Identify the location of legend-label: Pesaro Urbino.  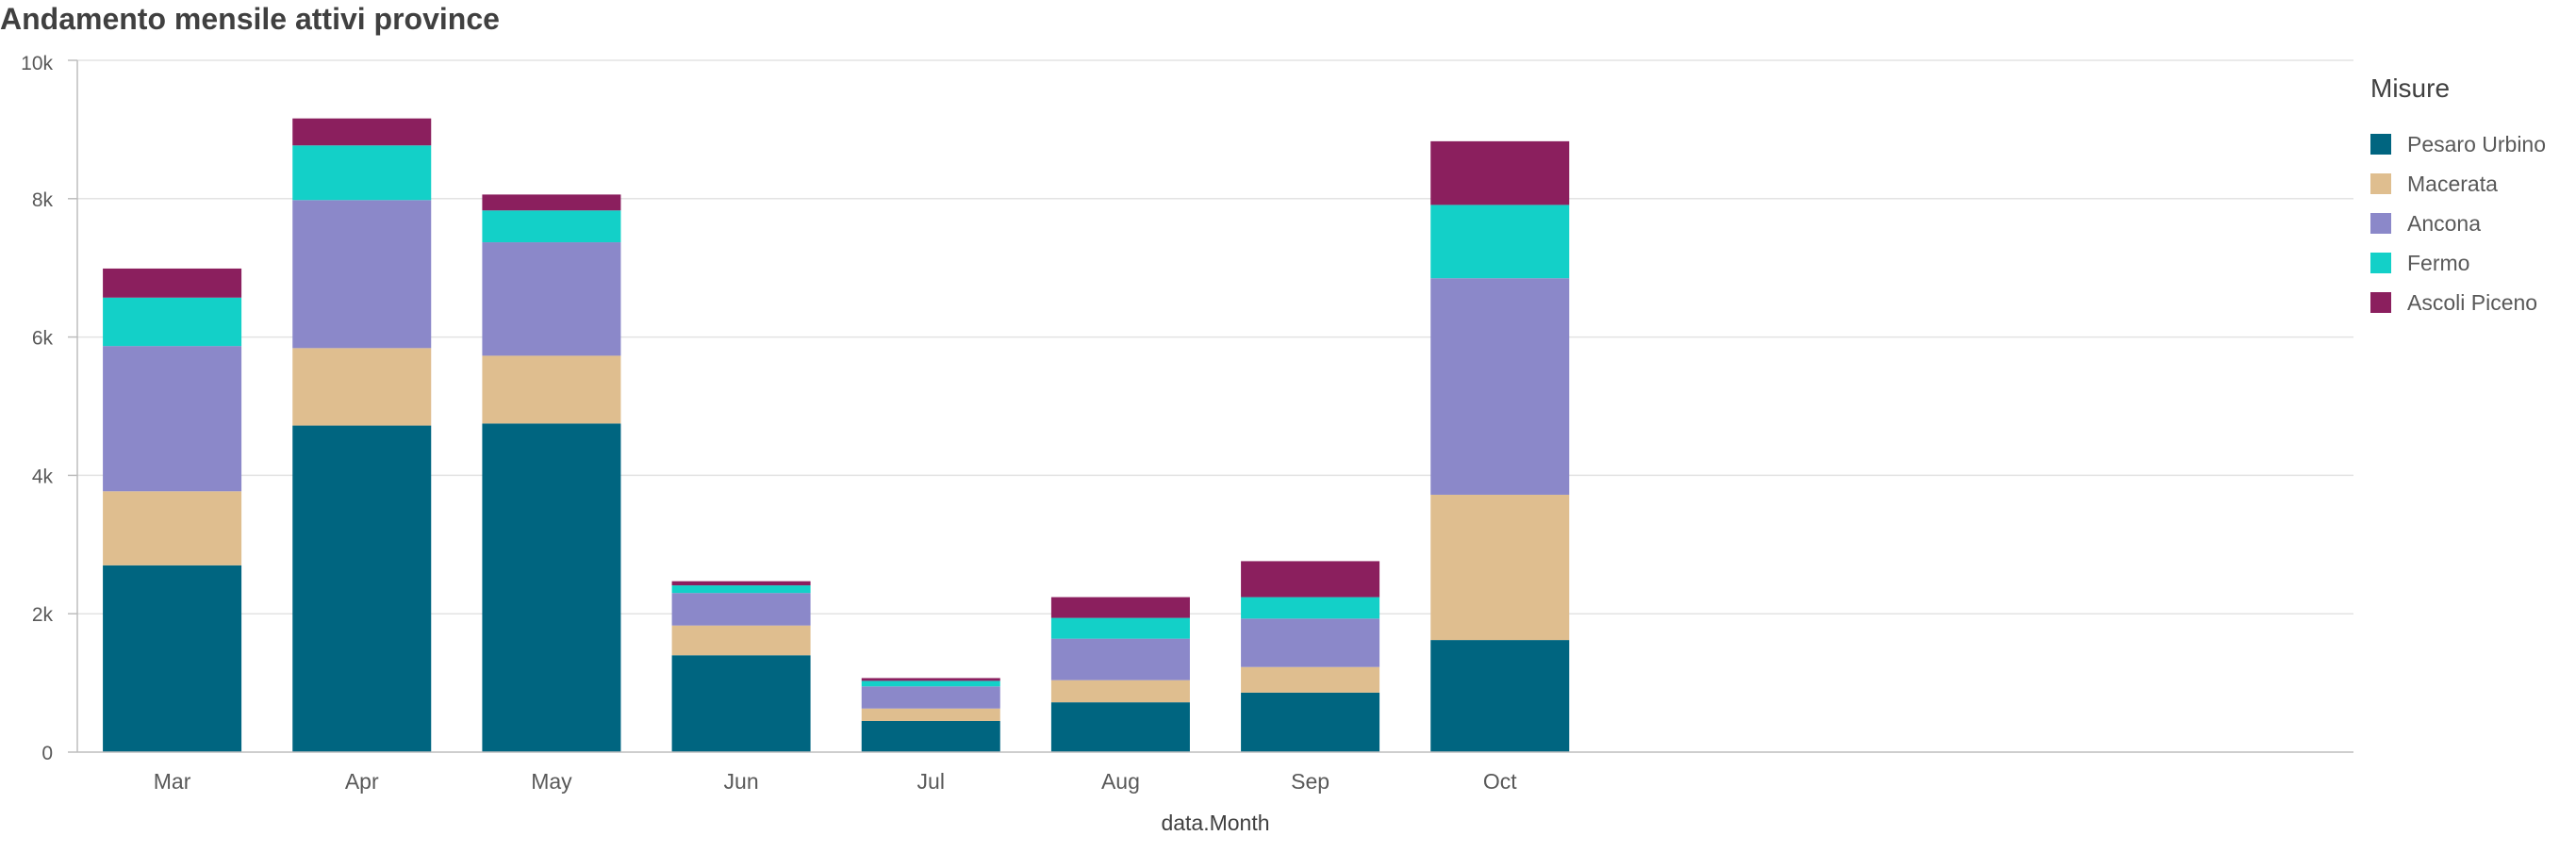
(2477, 143).